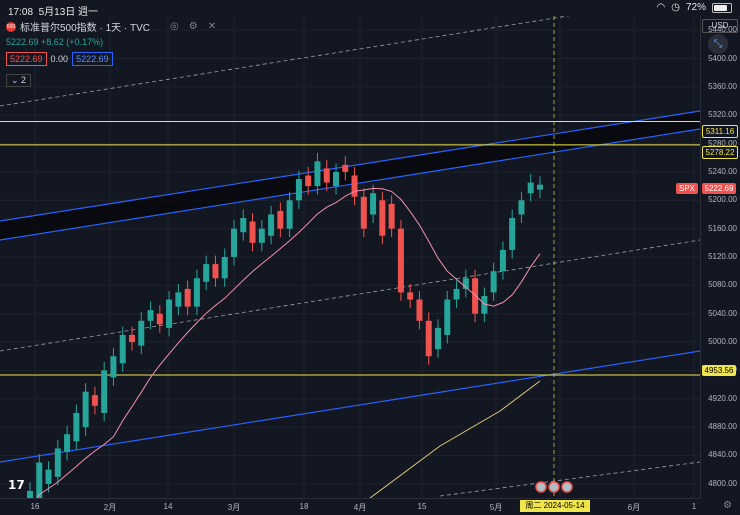 The width and height of the screenshot is (740, 515). Describe the element at coordinates (722, 30) in the screenshot. I see `price-tick: 5440.00` at that location.